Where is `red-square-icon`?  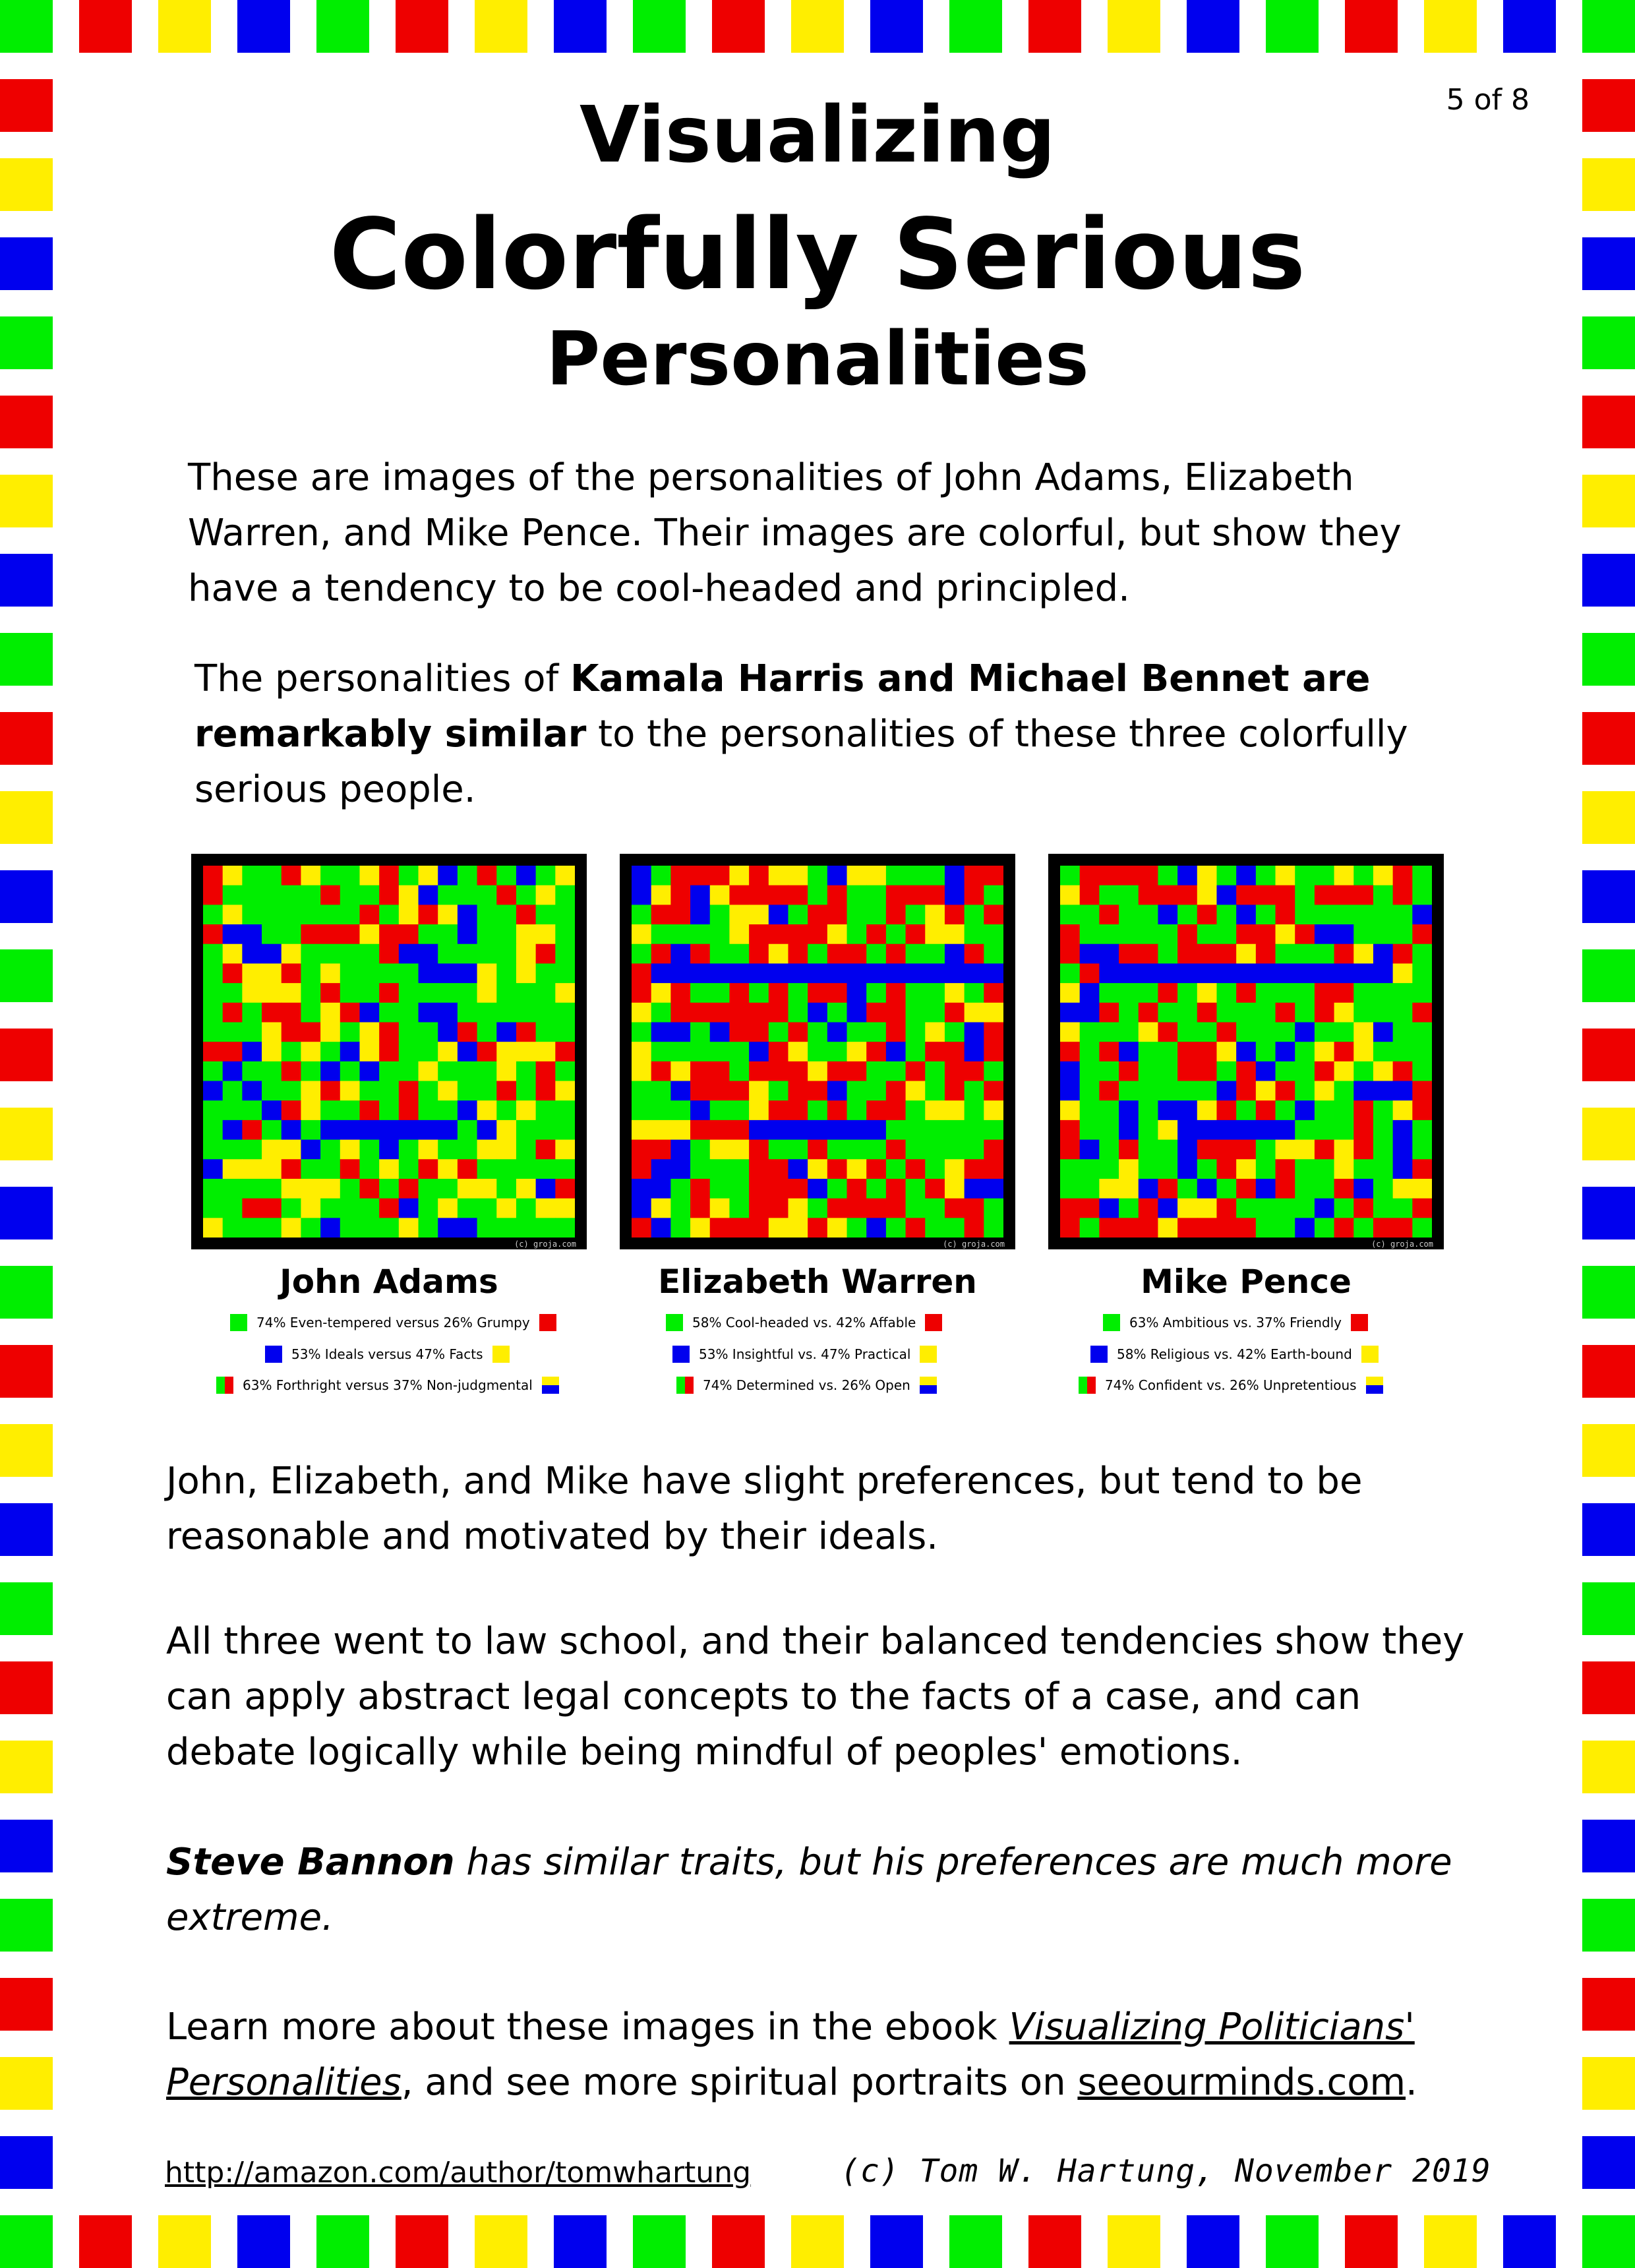 red-square-icon is located at coordinates (934, 1322).